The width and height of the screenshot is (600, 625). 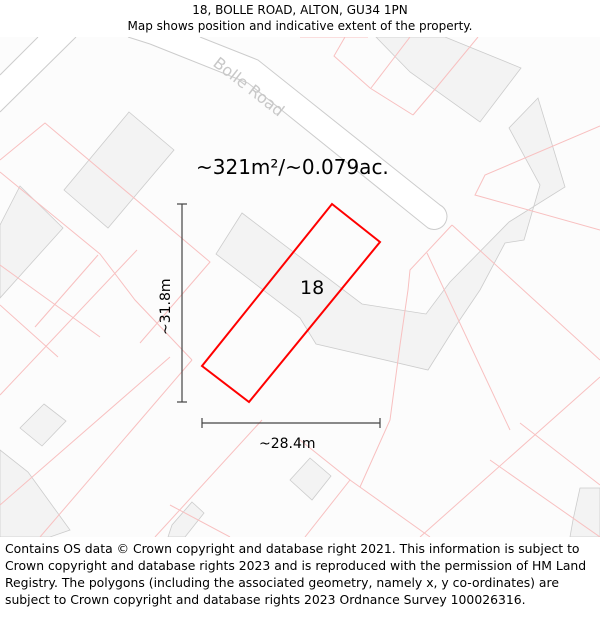 I want to click on property-boundary, so click(x=291, y=303).